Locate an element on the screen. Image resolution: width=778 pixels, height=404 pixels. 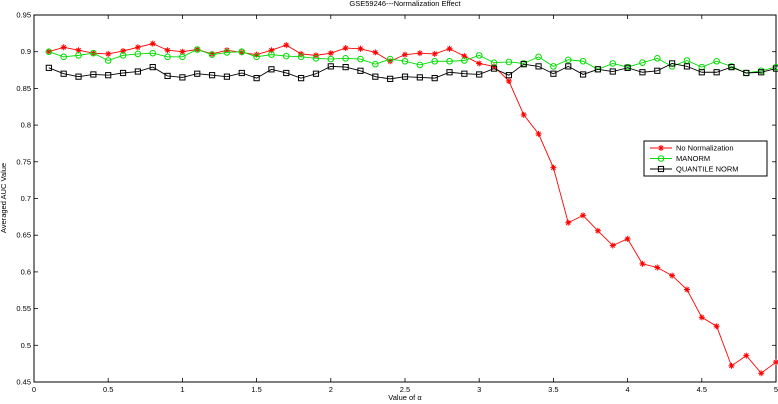
x-tick-label: 0.5 is located at coordinates (108, 389).